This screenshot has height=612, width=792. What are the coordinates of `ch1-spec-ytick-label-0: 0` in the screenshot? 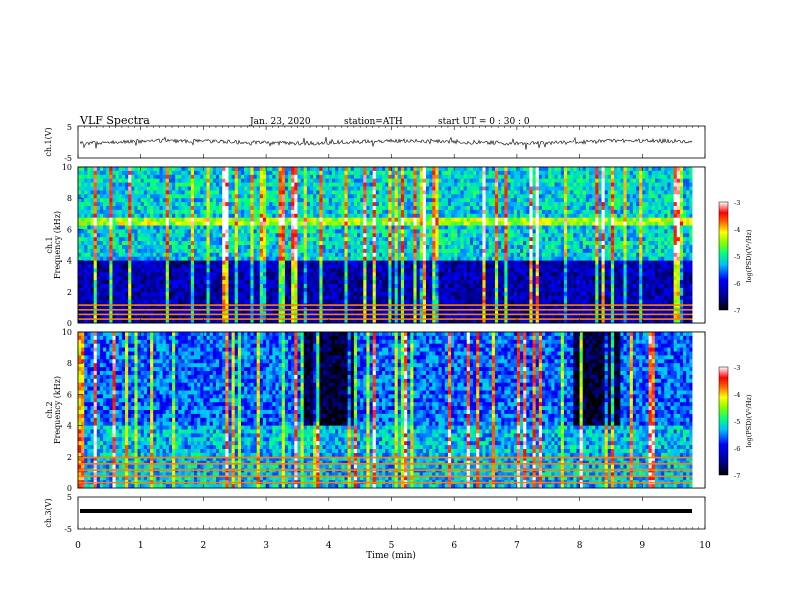 It's located at (69, 323).